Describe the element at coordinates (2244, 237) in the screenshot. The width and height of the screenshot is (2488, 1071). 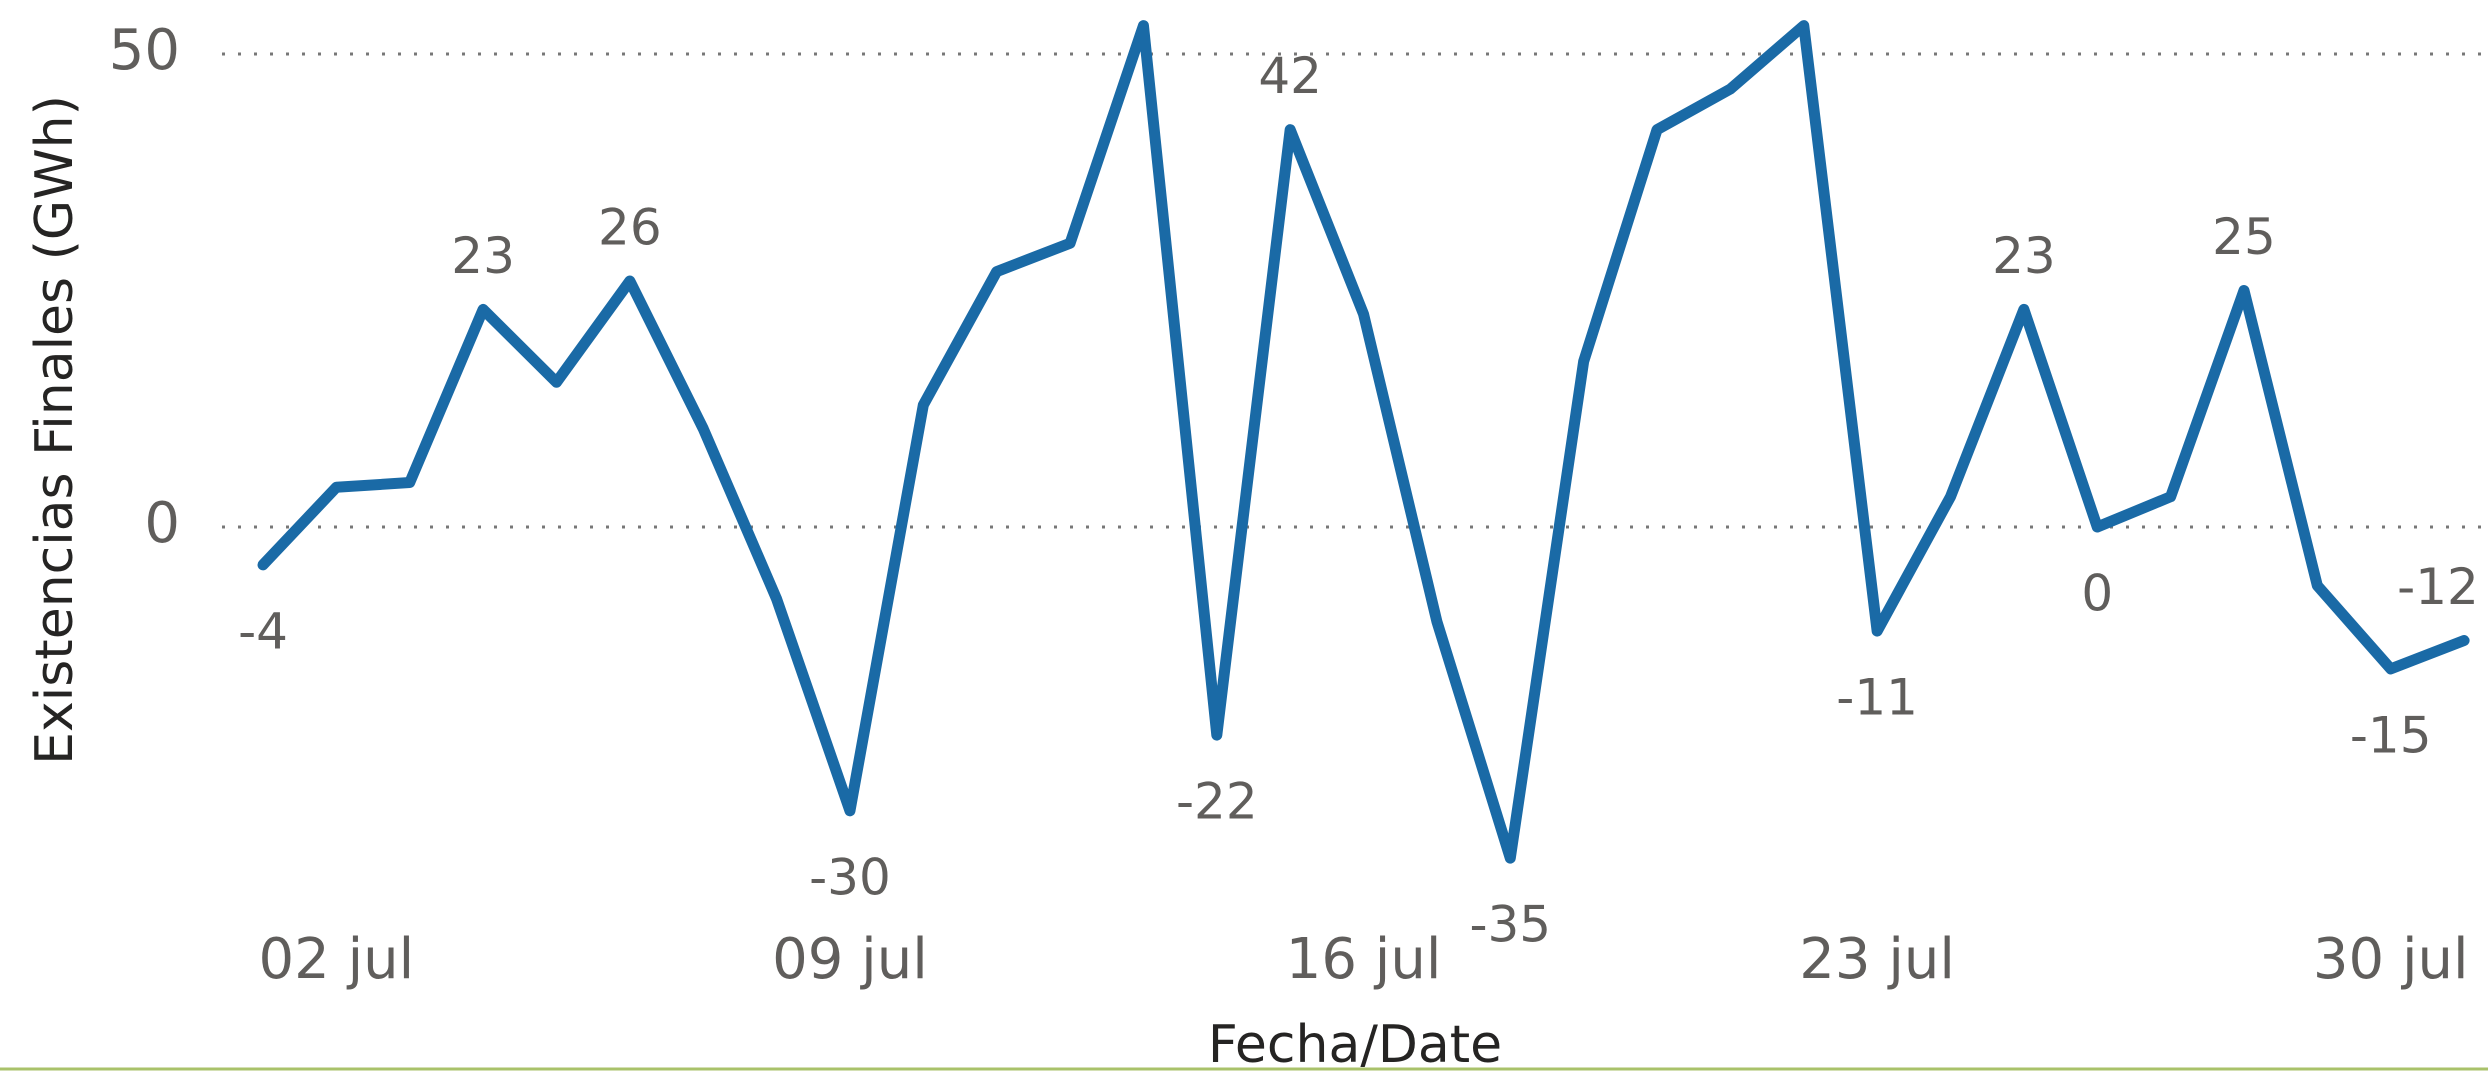
I see `data-label: 25` at that location.